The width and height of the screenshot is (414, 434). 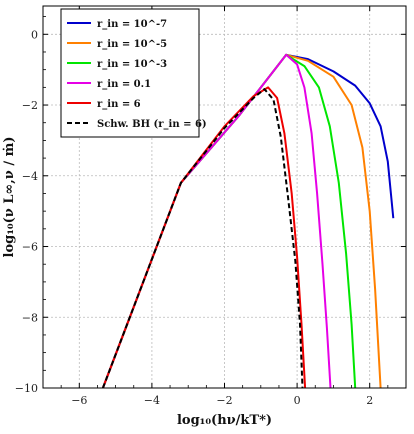 What do you see at coordinates (369, 400) in the screenshot?
I see `x-tick-label: 2` at bounding box center [369, 400].